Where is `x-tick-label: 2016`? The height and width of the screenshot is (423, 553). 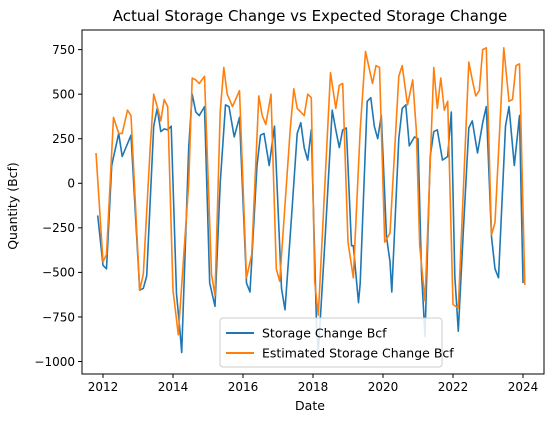
x-tick-label: 2016 is located at coordinates (243, 387).